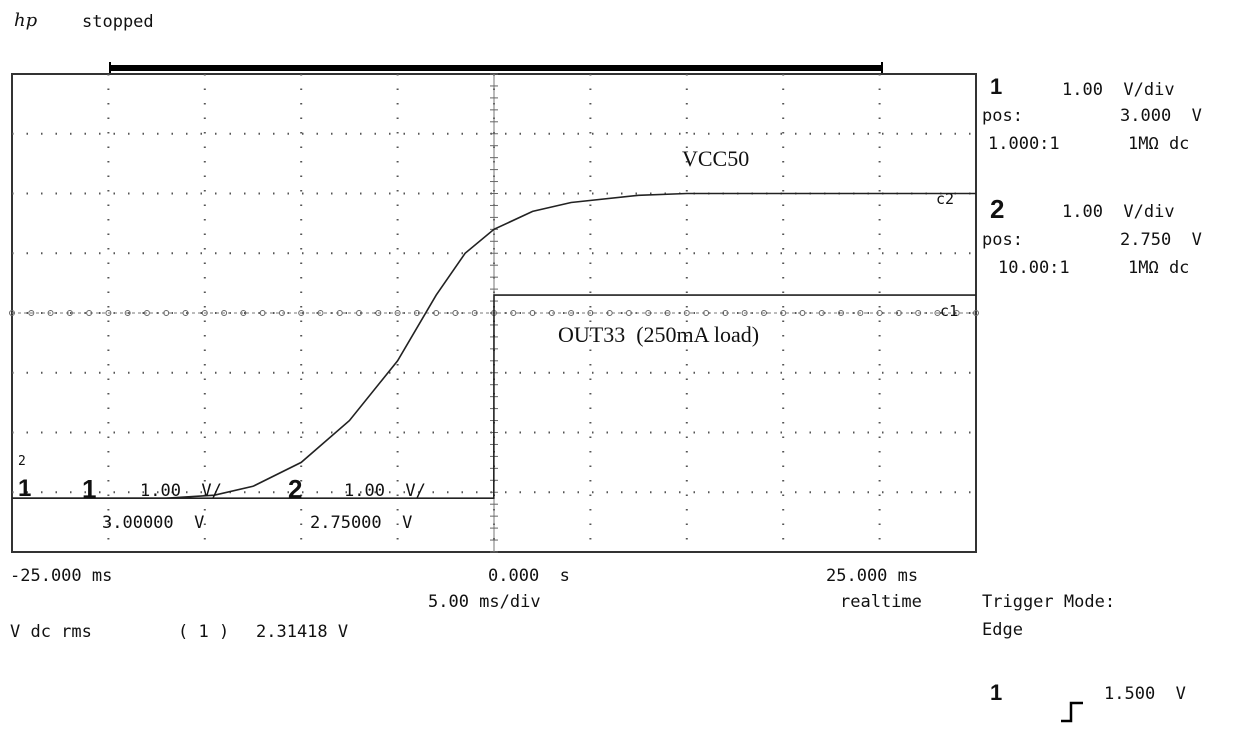 The width and height of the screenshot is (1237, 729). Describe the element at coordinates (1024, 144) in the screenshot. I see `channel-1-probe: 1.000:1` at that location.